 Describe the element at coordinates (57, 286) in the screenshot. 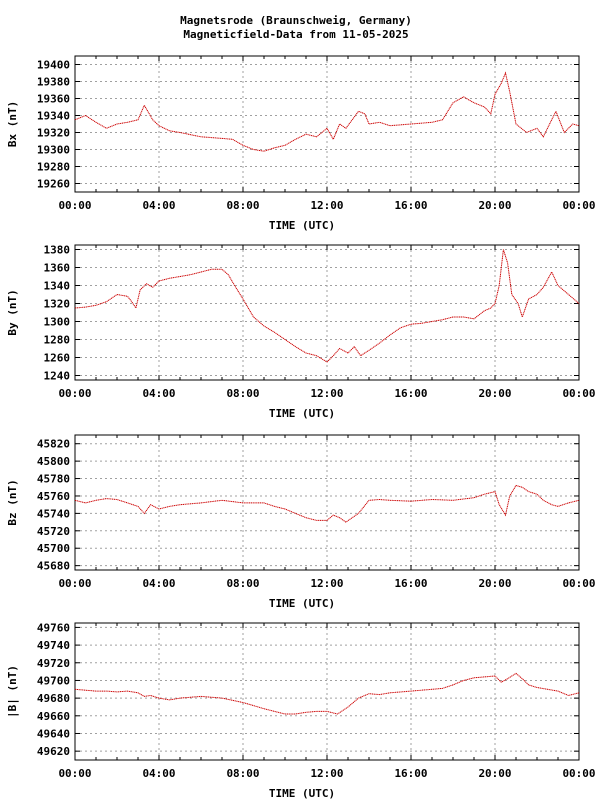

I see `y-tick-label: 1340` at that location.